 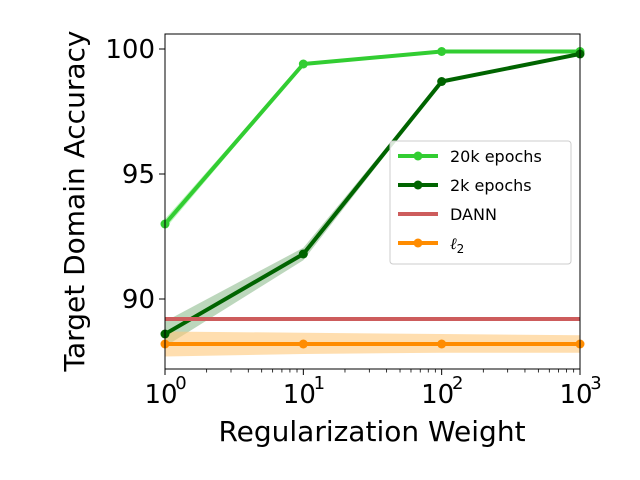 I want to click on legend-marker-2k-epochs, so click(x=418, y=185).